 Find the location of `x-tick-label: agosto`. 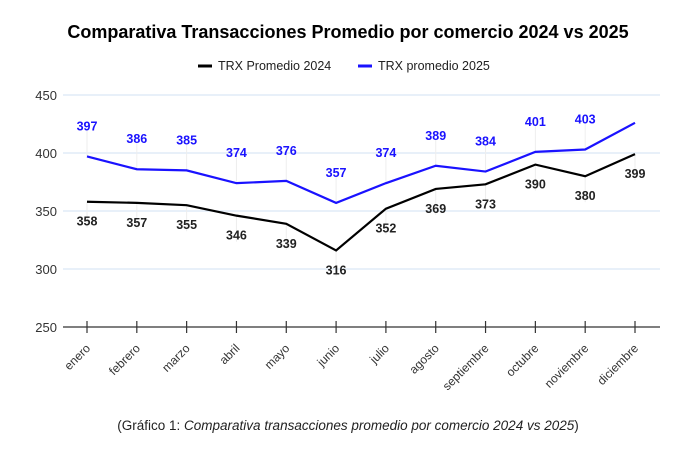

x-tick-label: agosto is located at coordinates (424, 359).